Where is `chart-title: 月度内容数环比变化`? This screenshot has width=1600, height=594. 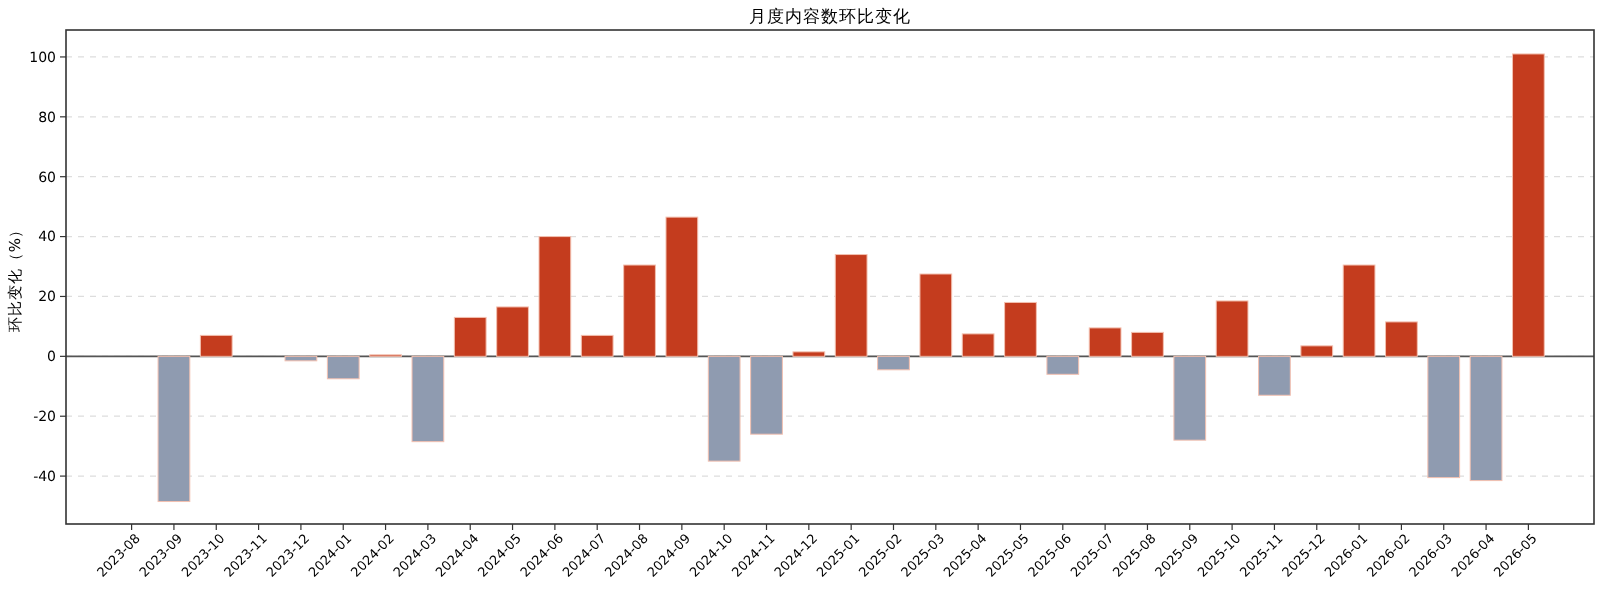 chart-title: 月度内容数环比变化 is located at coordinates (830, 17).